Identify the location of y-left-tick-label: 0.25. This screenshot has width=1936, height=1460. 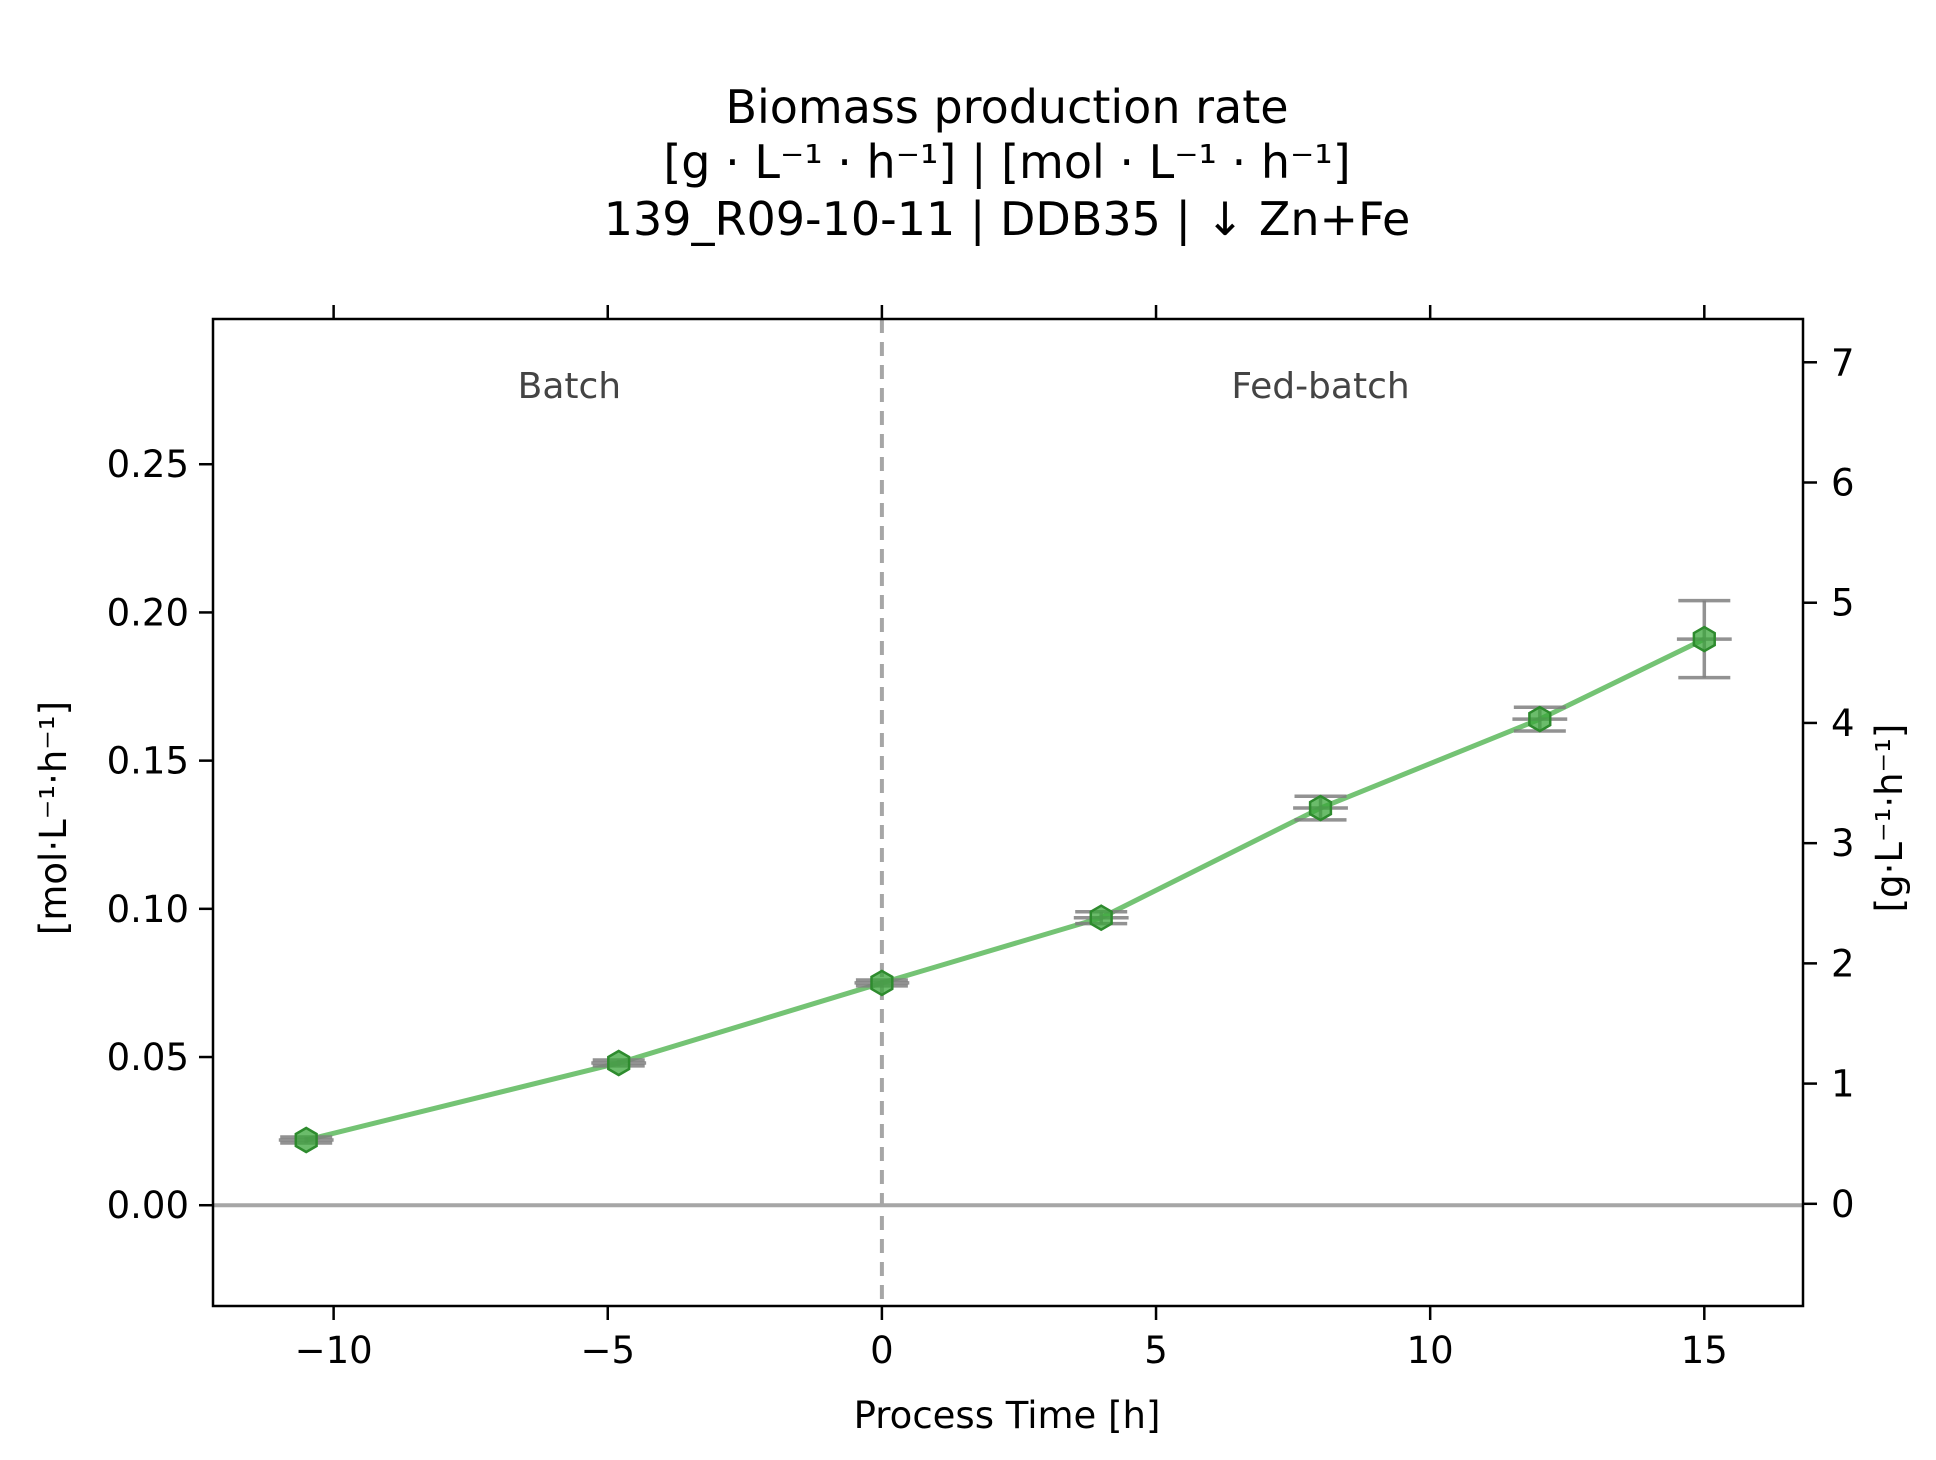
(148, 464).